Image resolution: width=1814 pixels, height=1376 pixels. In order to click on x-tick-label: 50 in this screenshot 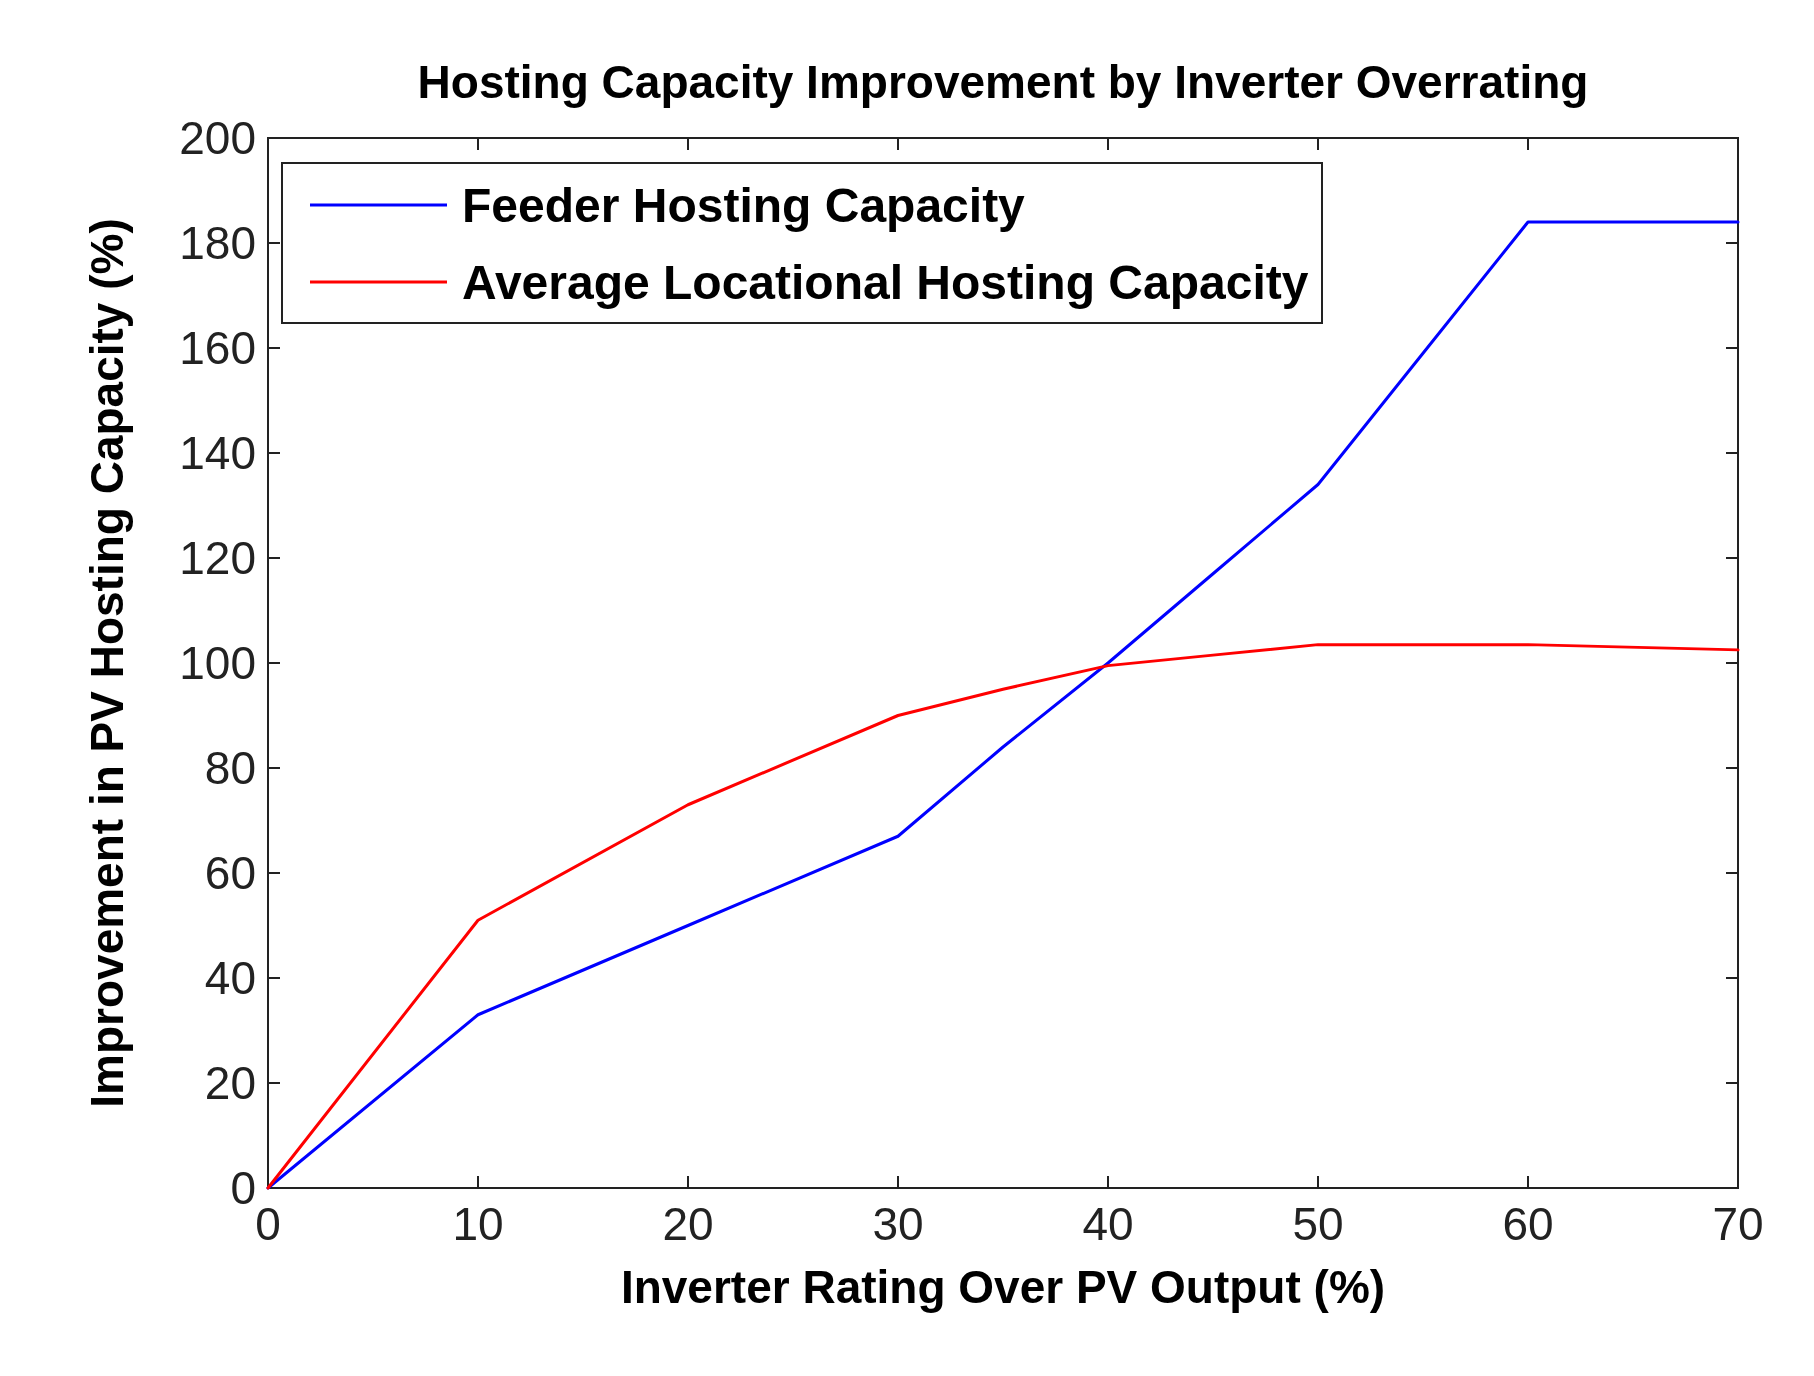, I will do `click(1318, 1224)`.